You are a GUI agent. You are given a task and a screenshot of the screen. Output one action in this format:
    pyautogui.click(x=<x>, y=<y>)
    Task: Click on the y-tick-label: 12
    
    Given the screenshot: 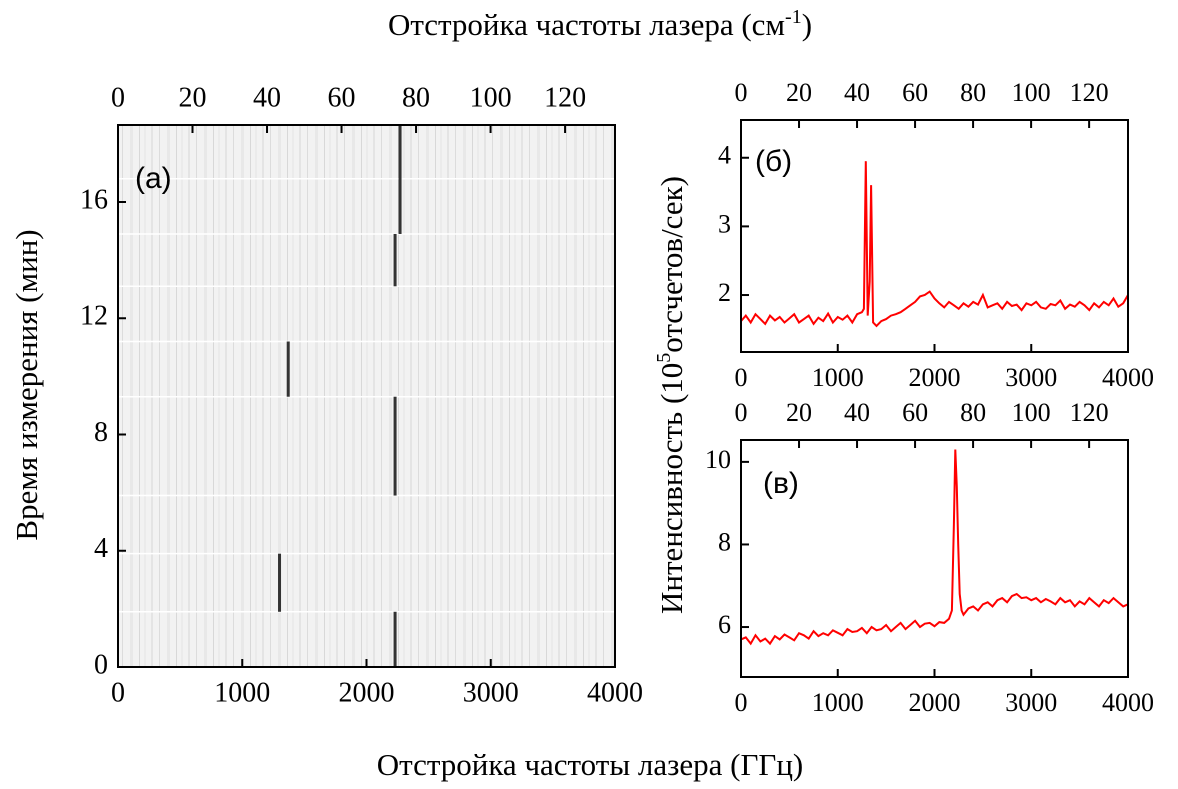 What is the action you would take?
    pyautogui.click(x=94, y=316)
    